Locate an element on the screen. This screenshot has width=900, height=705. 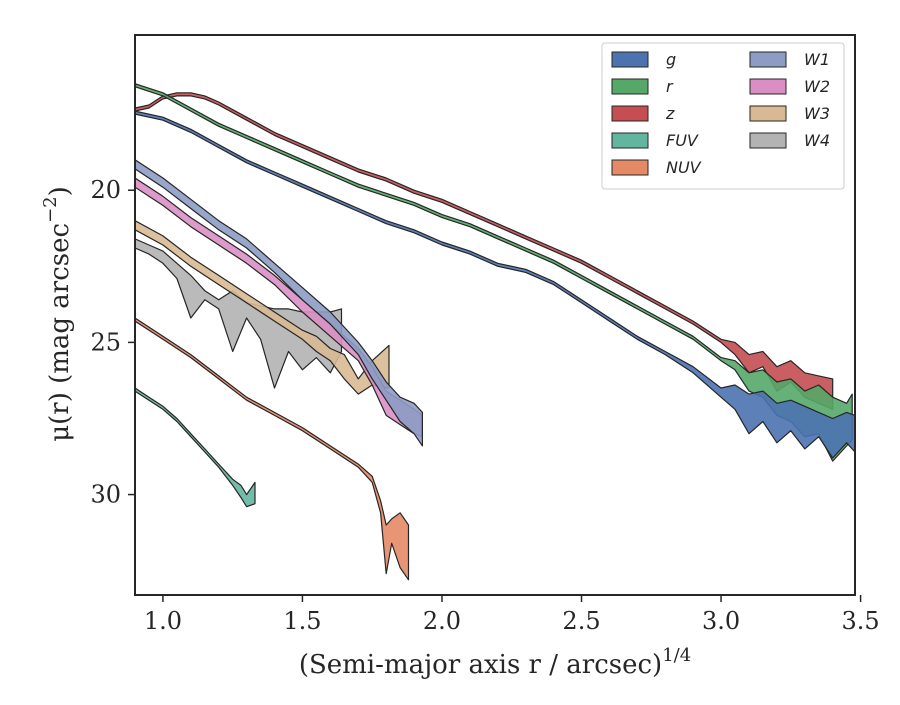
y-axis-title-power: −2 is located at coordinates (50, 209).